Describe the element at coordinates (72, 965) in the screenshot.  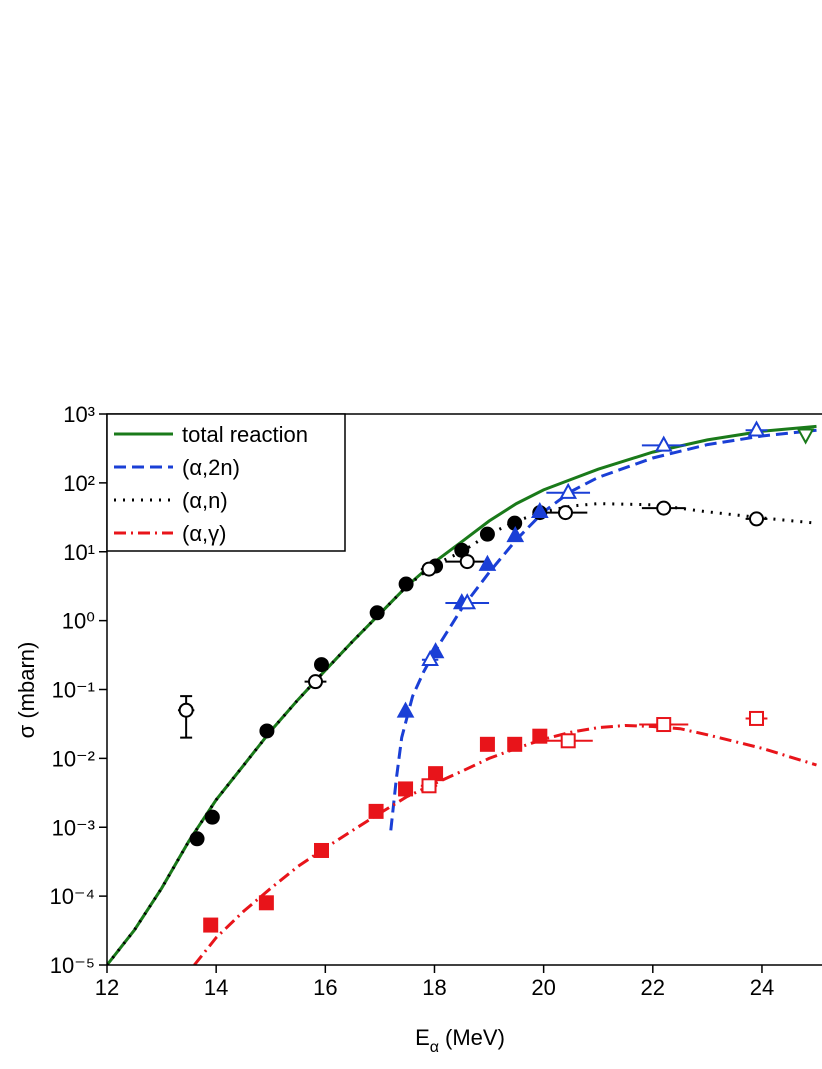
I see `y-tick-label: 10⁻⁵` at that location.